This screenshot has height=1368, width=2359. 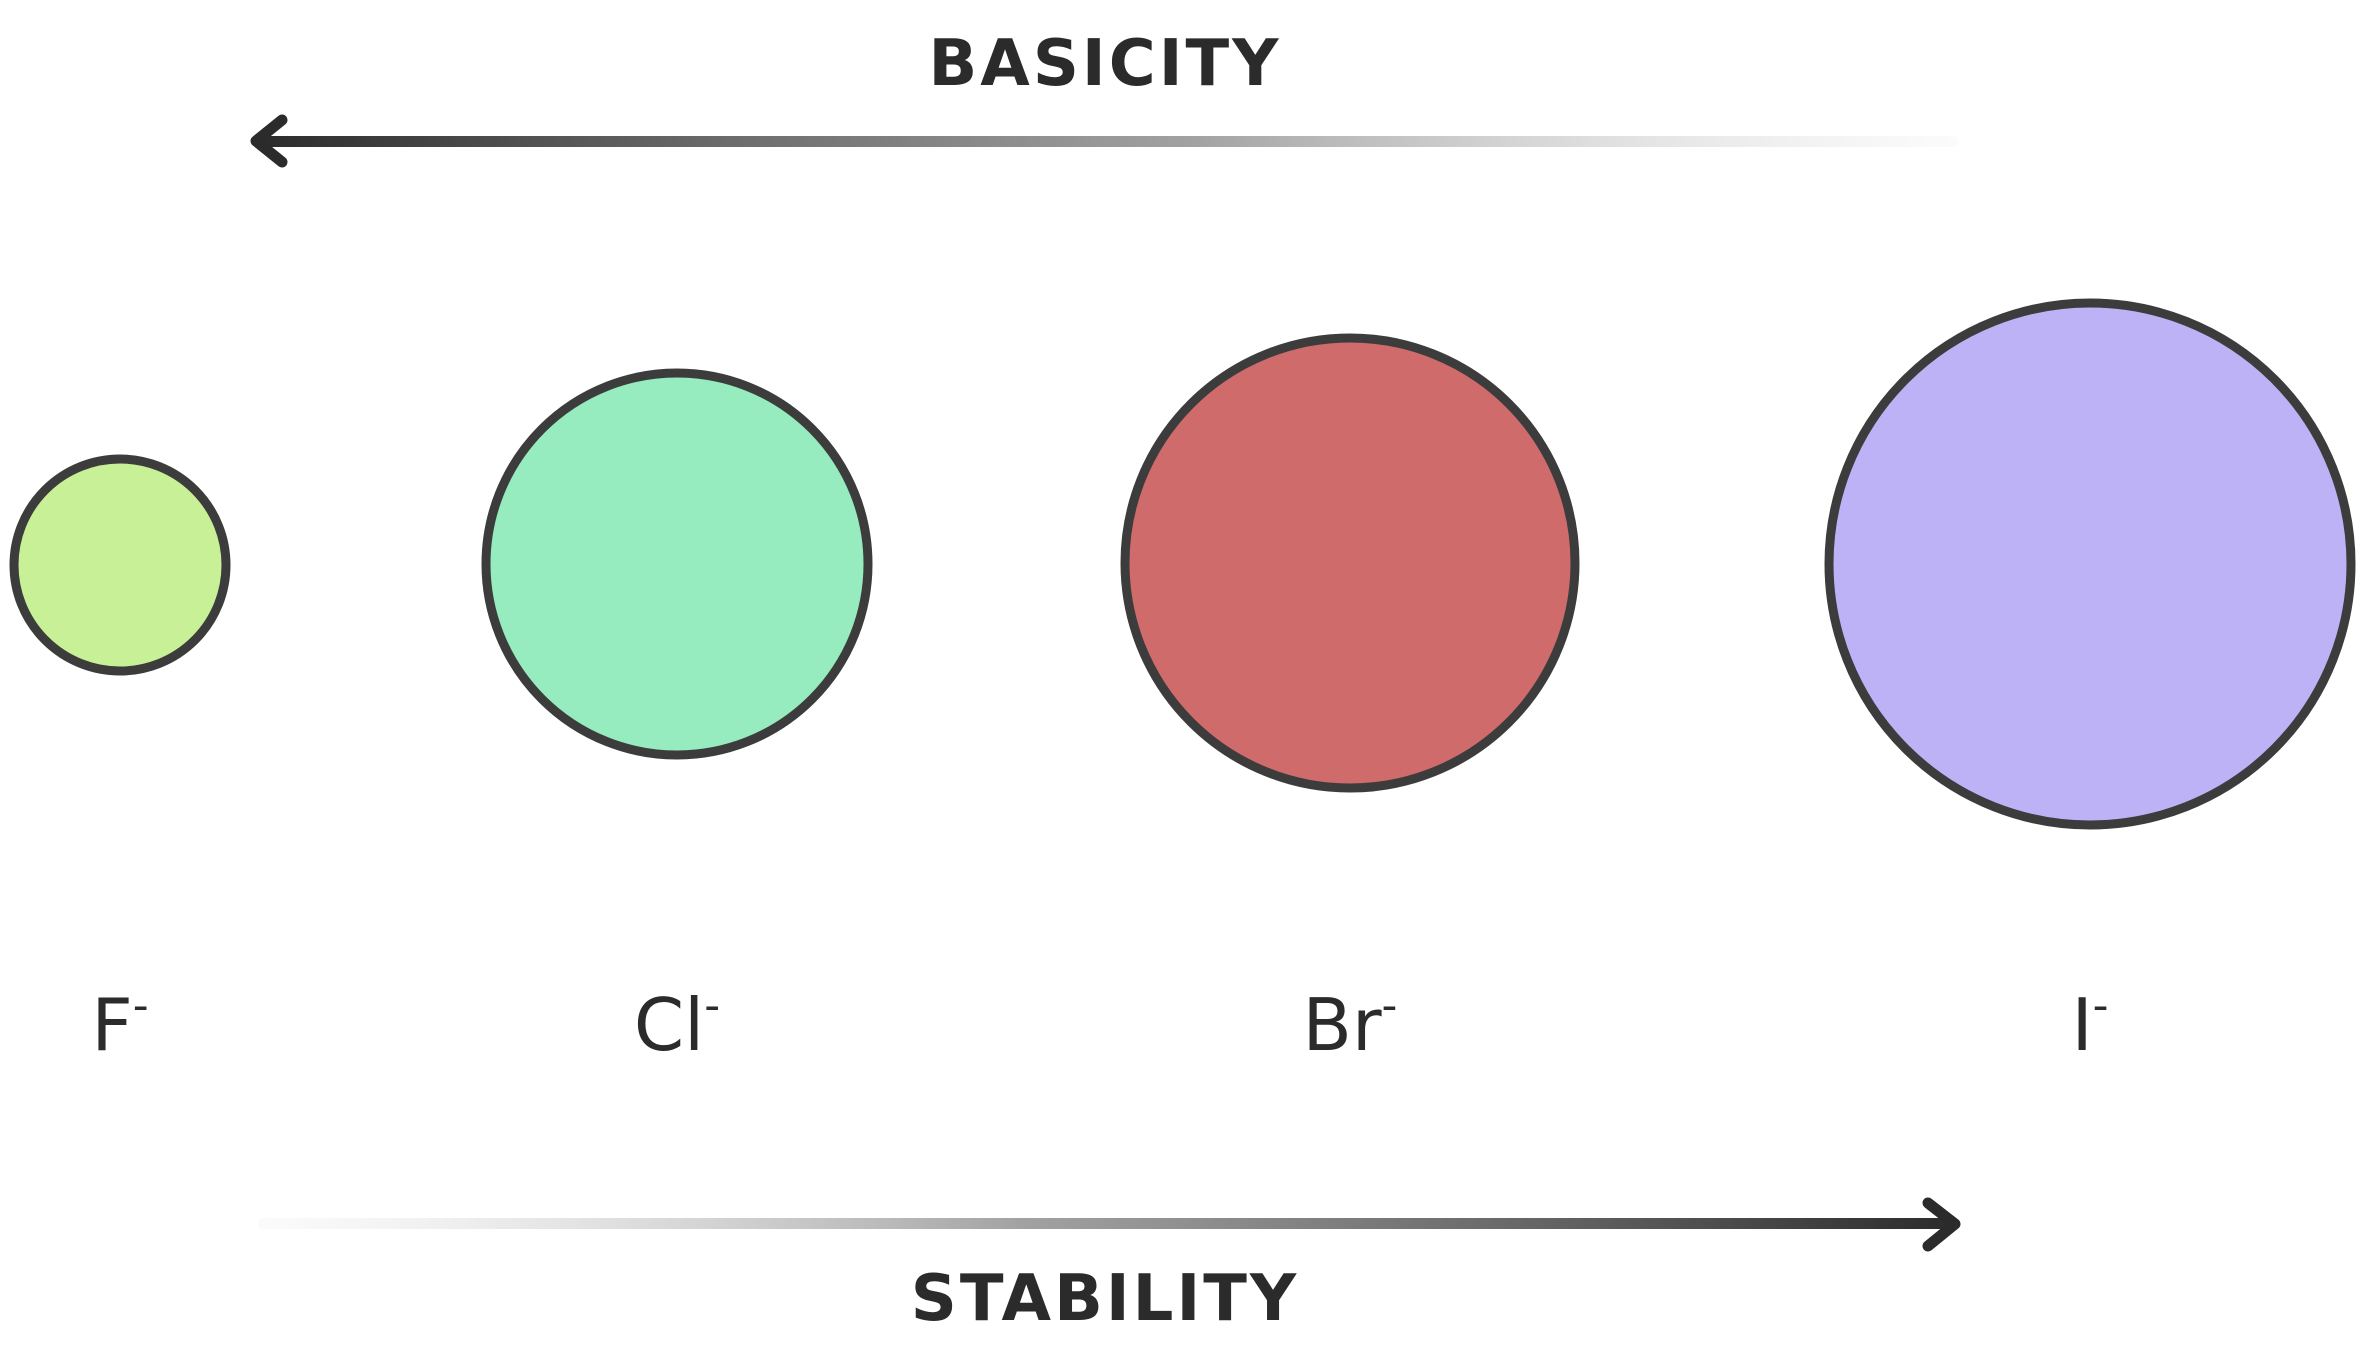 What do you see at coordinates (1105, 64) in the screenshot?
I see `basicity-label: BASICITY` at bounding box center [1105, 64].